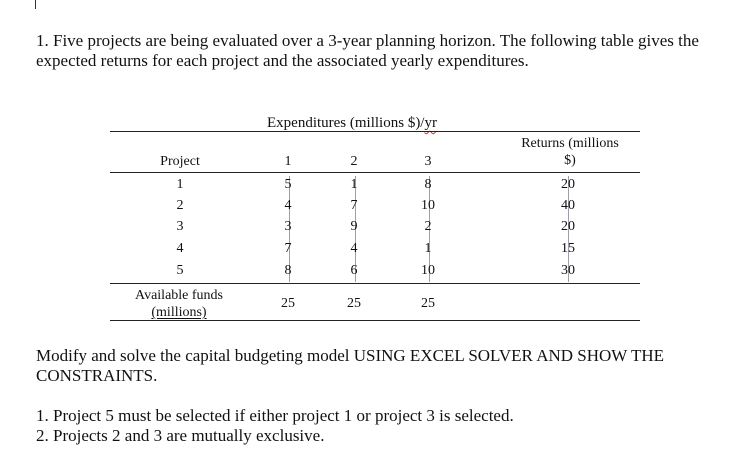  Describe the element at coordinates (430, 123) in the screenshot. I see `table-caption-unit: yr` at that location.